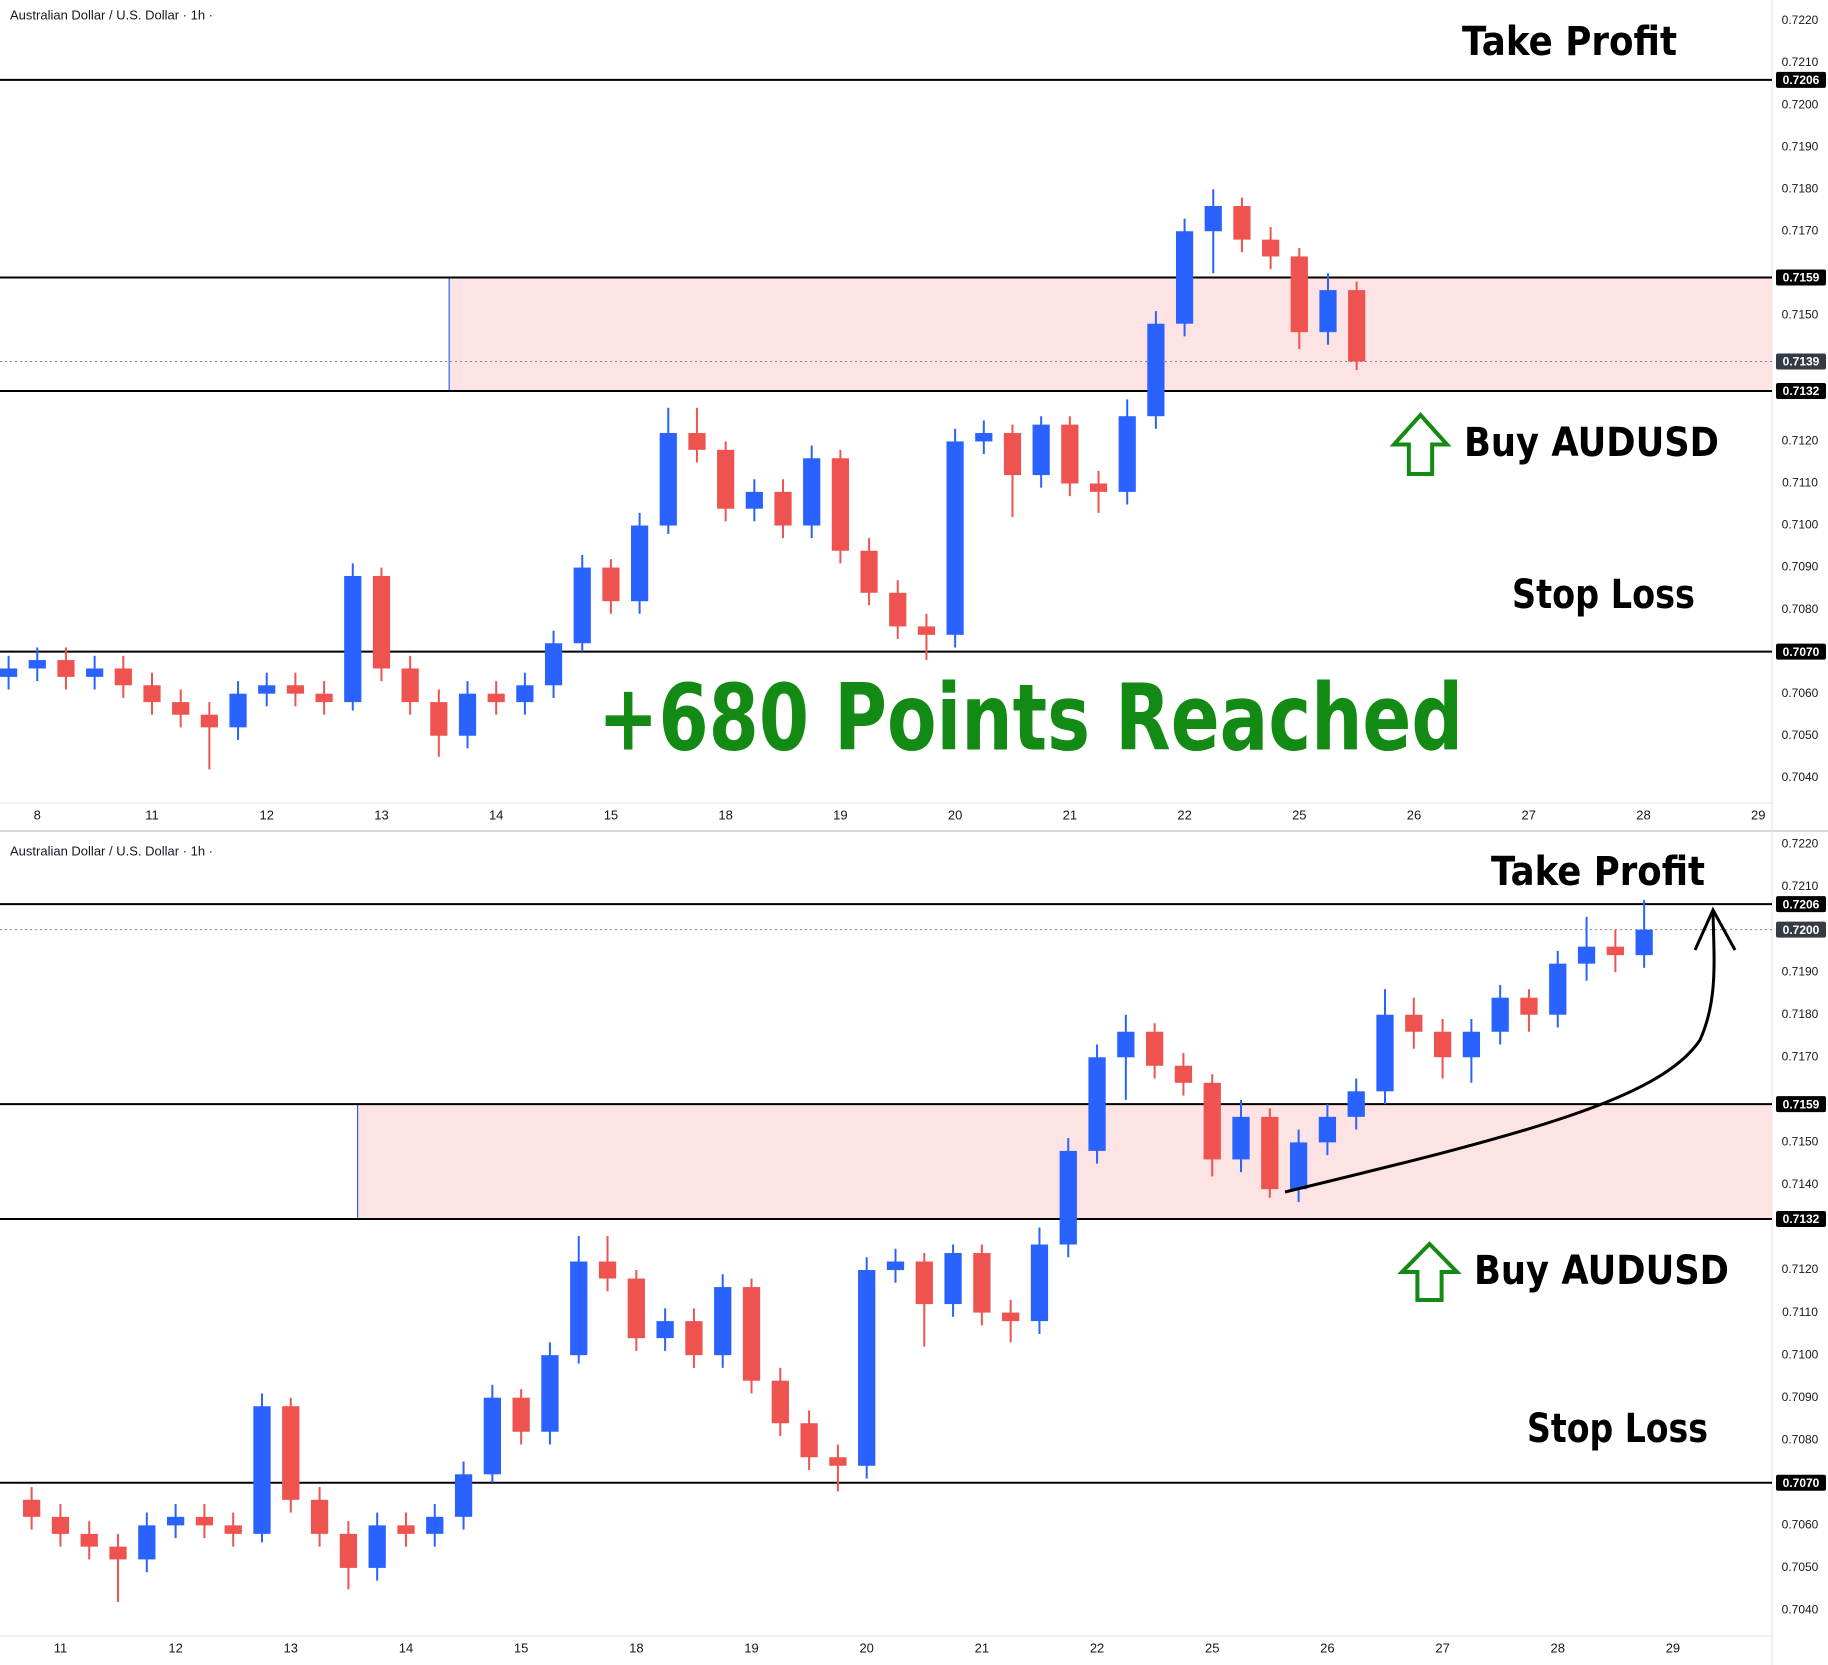  What do you see at coordinates (1299, 814) in the screenshot?
I see `x-tick-label: 25` at bounding box center [1299, 814].